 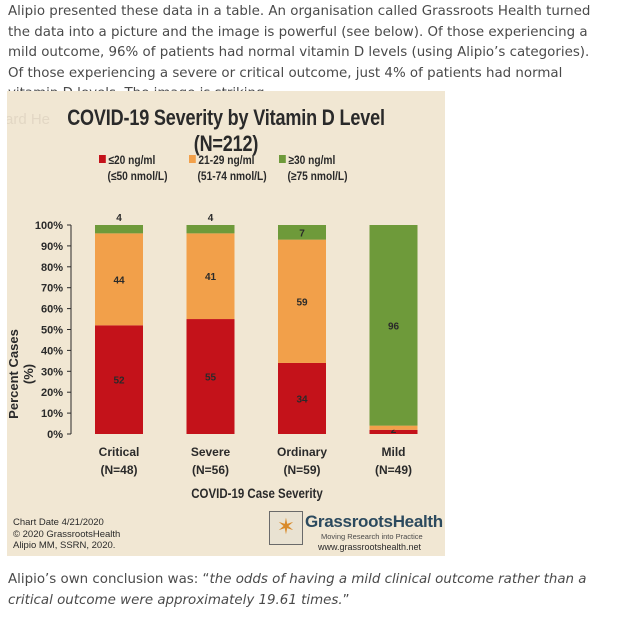 What do you see at coordinates (132, 160) in the screenshot?
I see `legend-label-low: ≤20 ng/ml` at bounding box center [132, 160].